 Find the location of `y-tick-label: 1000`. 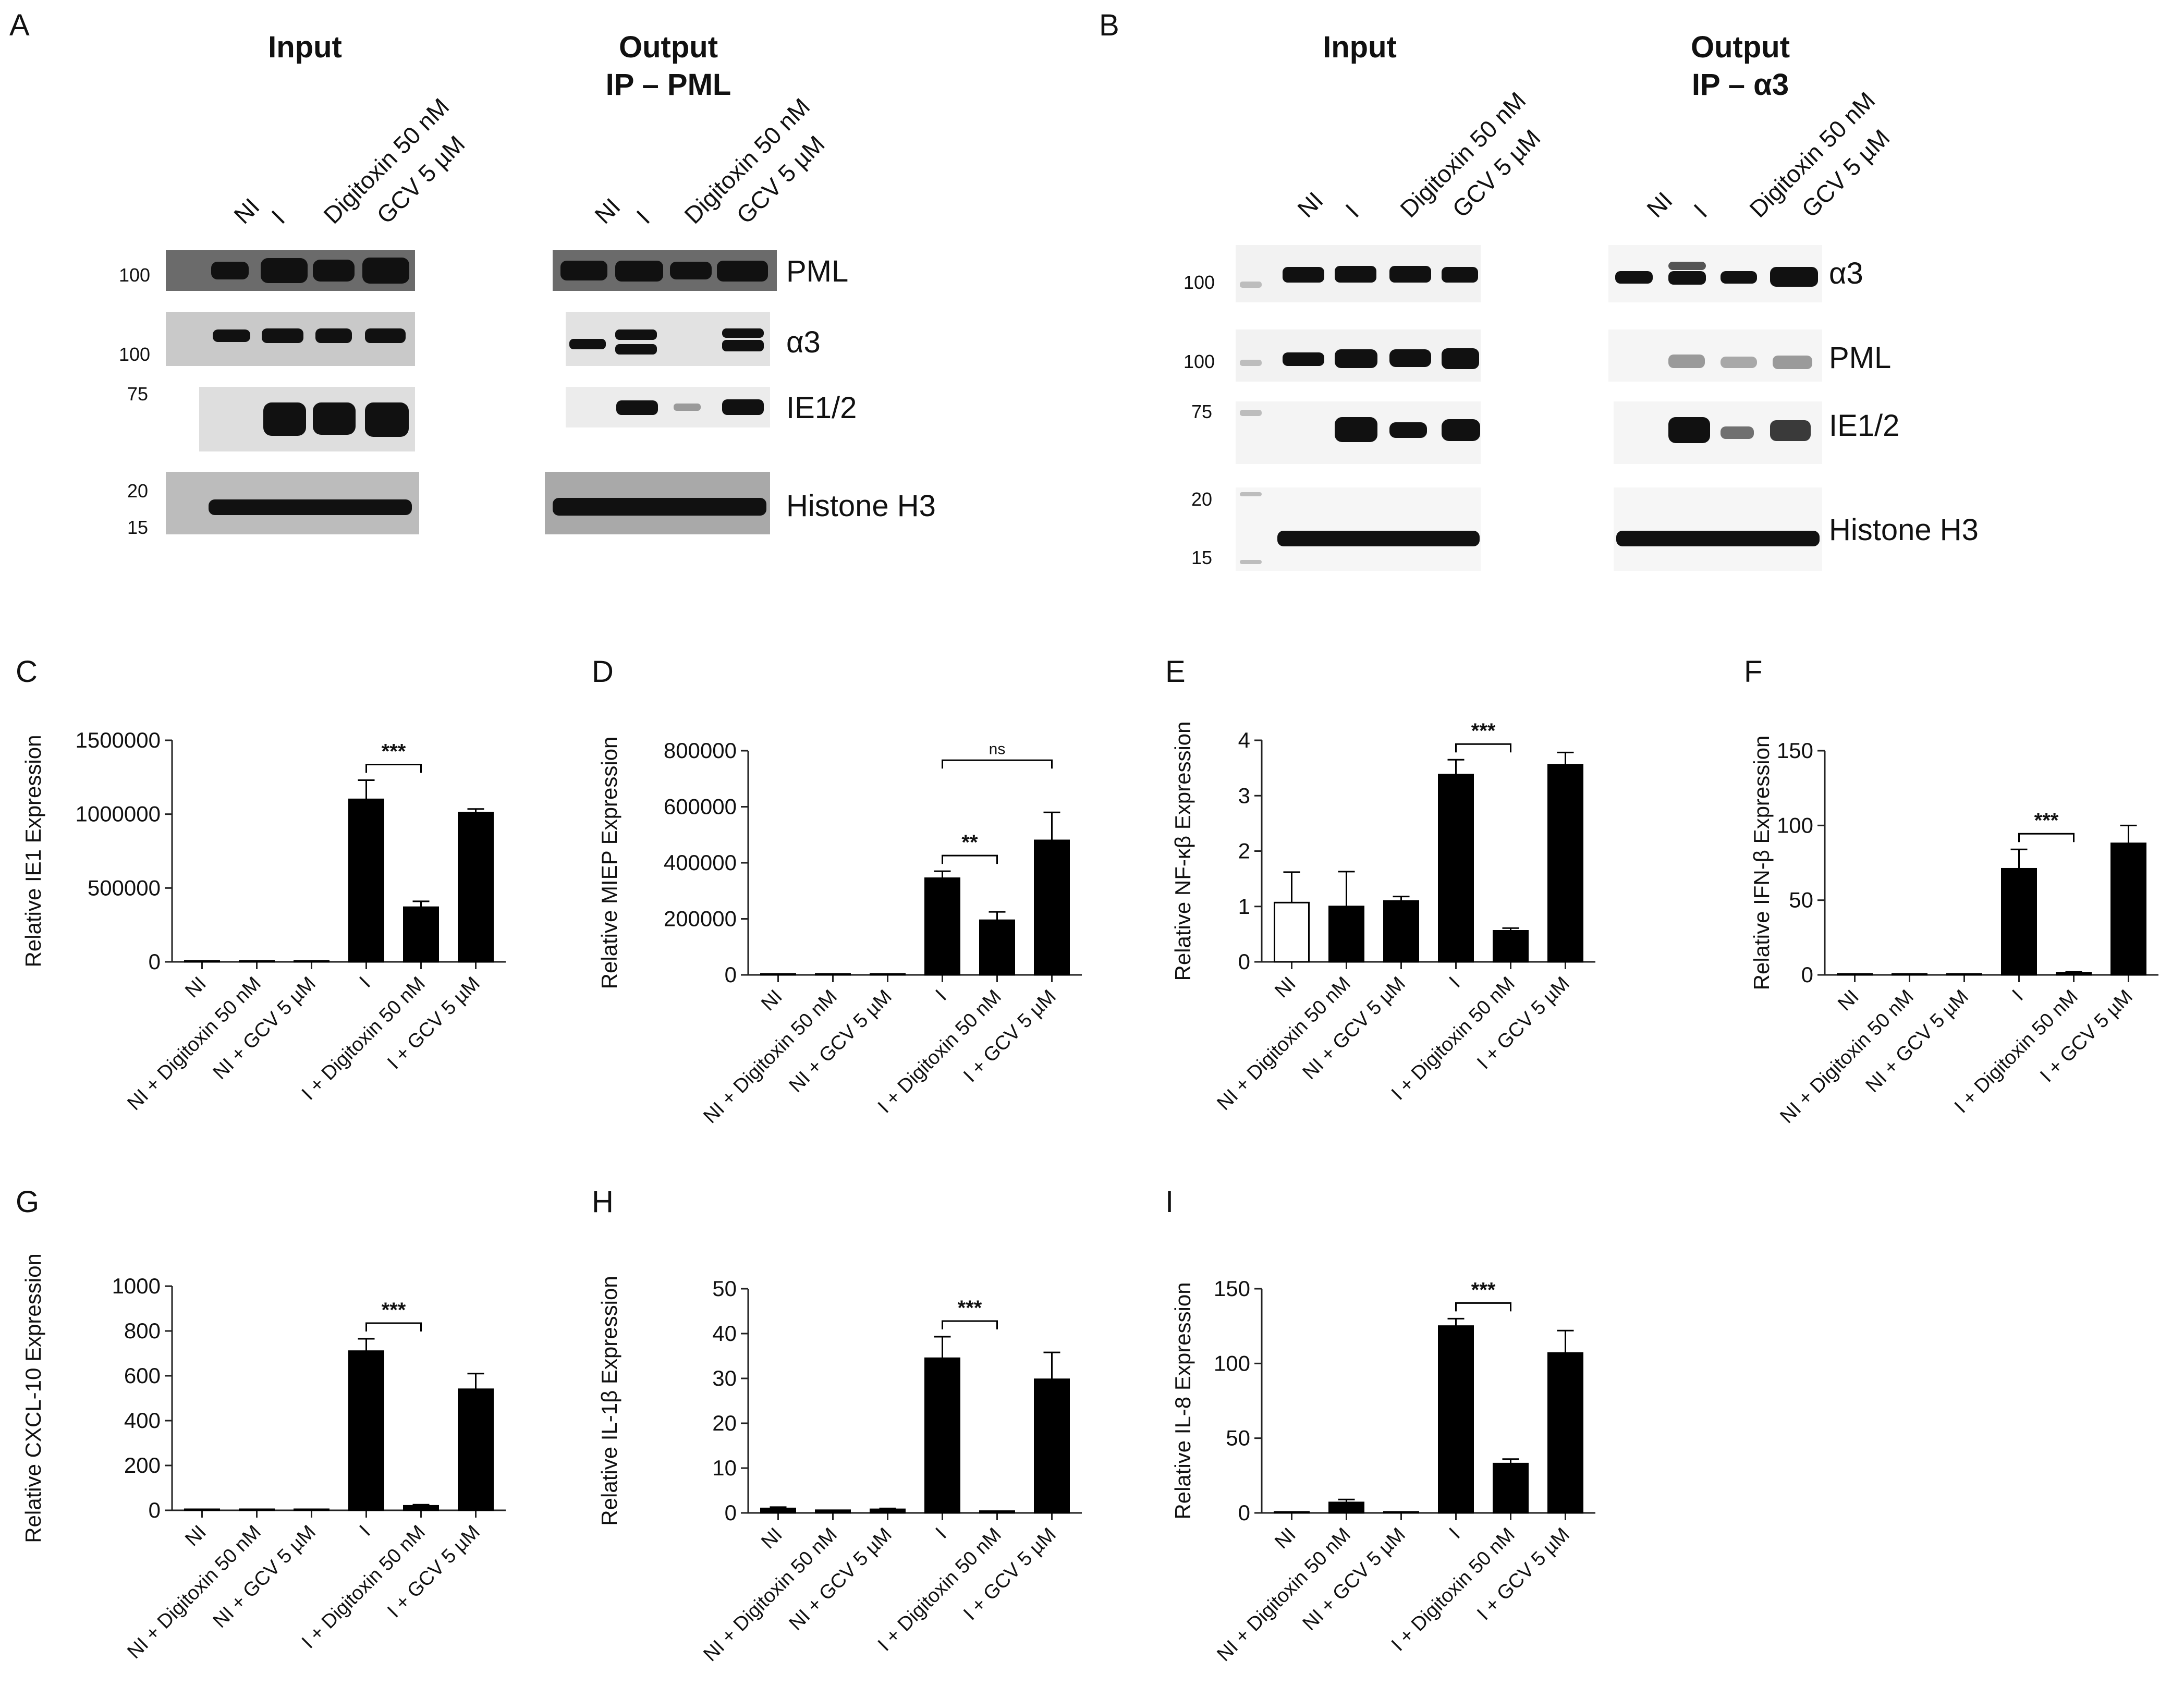

y-tick-label: 1000 is located at coordinates (136, 1286).